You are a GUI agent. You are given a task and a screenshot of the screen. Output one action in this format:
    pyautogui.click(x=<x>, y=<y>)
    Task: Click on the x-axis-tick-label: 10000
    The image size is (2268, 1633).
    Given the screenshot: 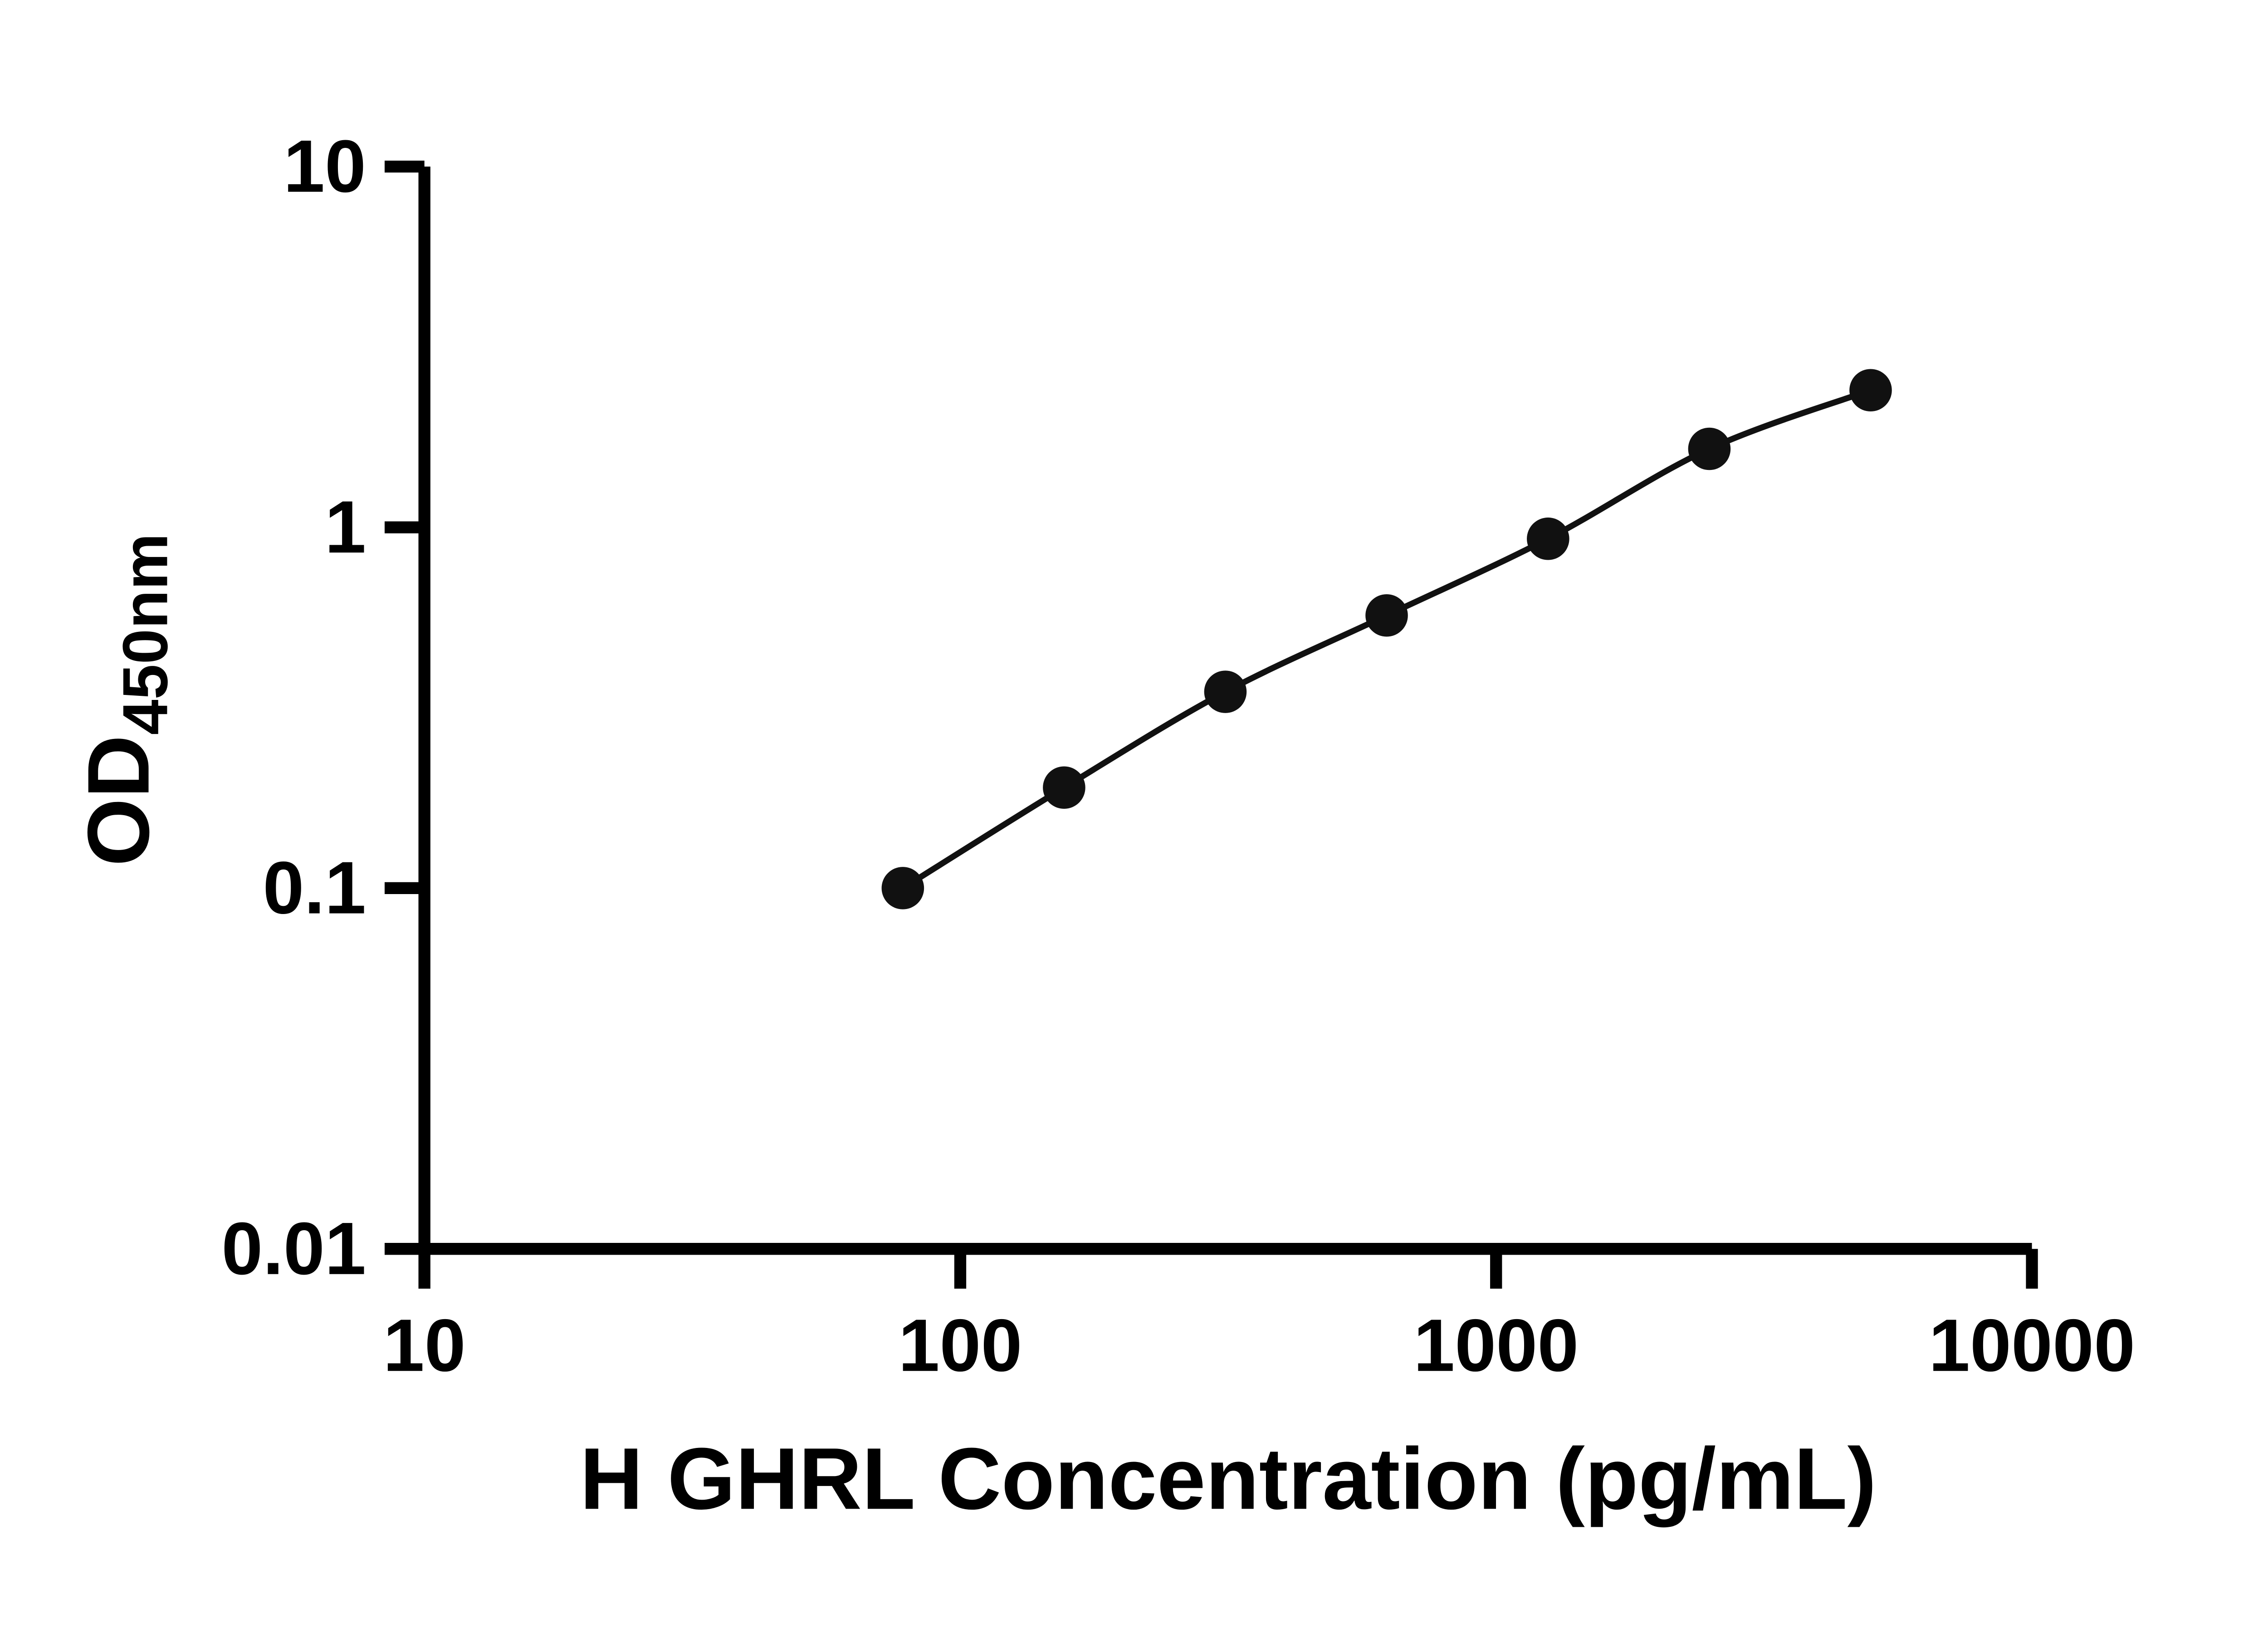 What is the action you would take?
    pyautogui.click(x=2032, y=1345)
    